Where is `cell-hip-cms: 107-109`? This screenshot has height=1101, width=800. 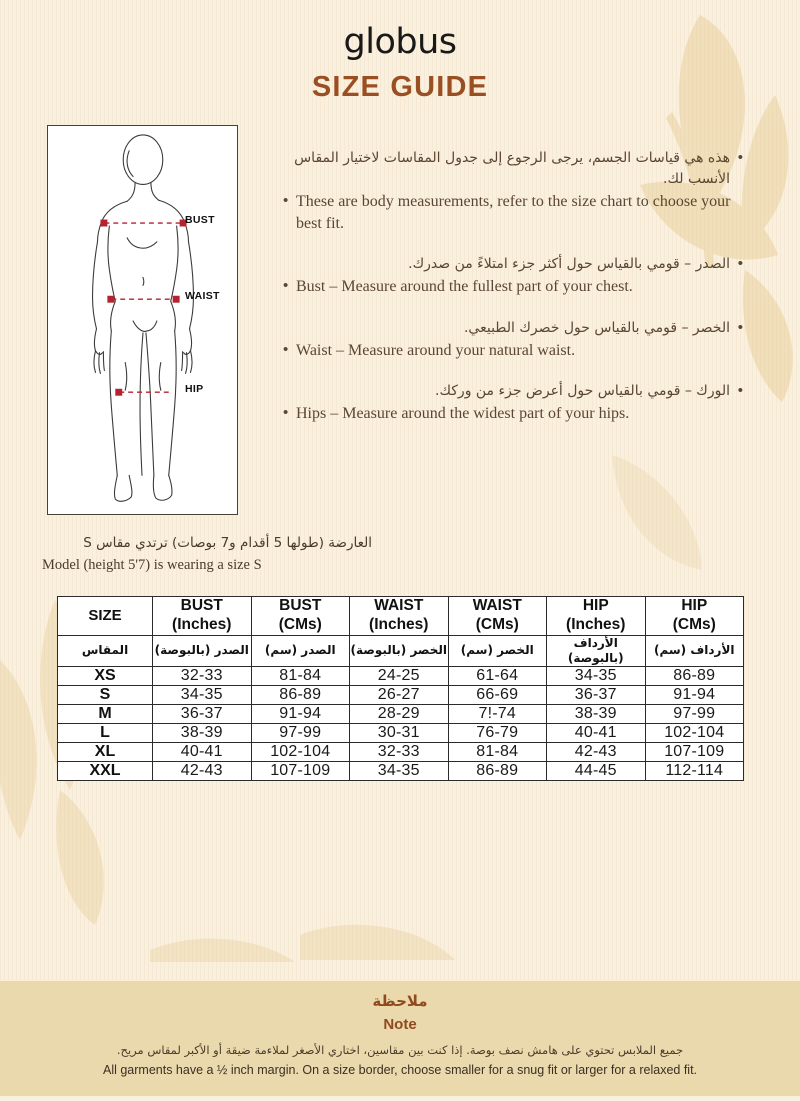
cell-hip-cms: 107-109 is located at coordinates (694, 751).